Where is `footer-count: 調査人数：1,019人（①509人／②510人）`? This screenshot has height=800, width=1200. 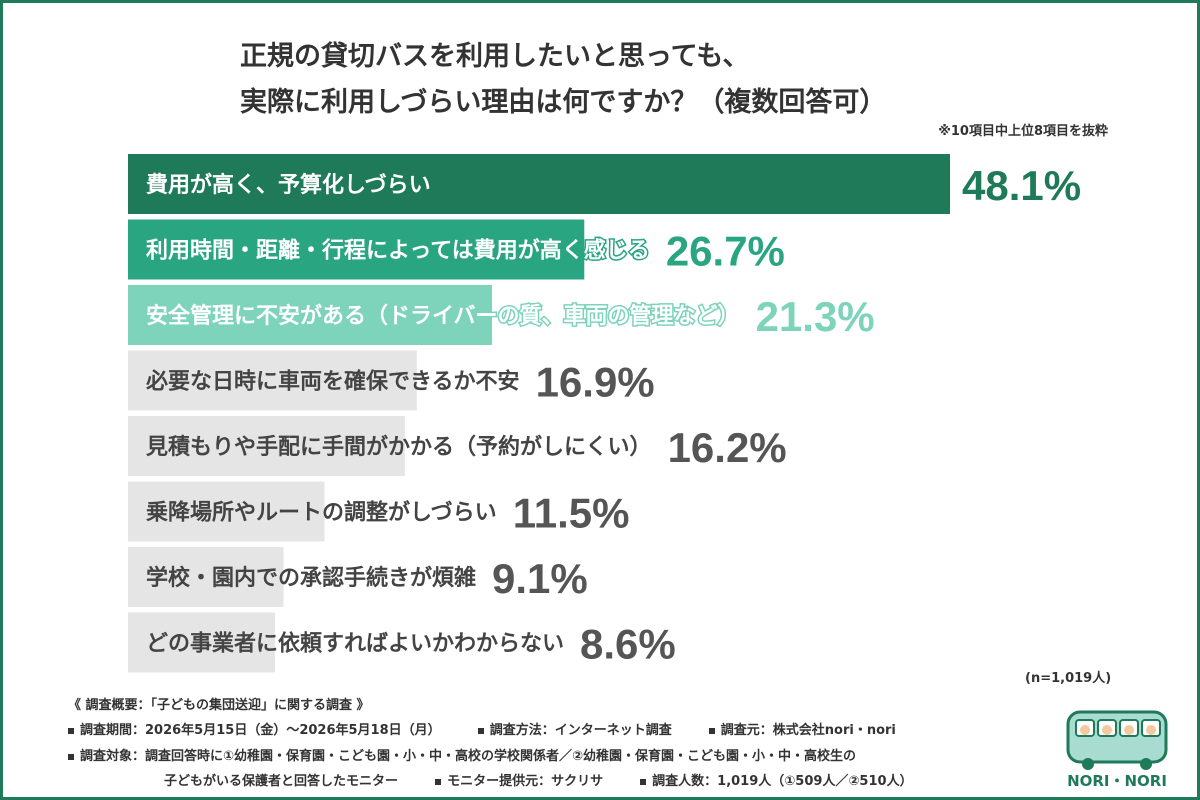 footer-count: 調査人数：1,019人（①509人／②510人） is located at coordinates (782, 781).